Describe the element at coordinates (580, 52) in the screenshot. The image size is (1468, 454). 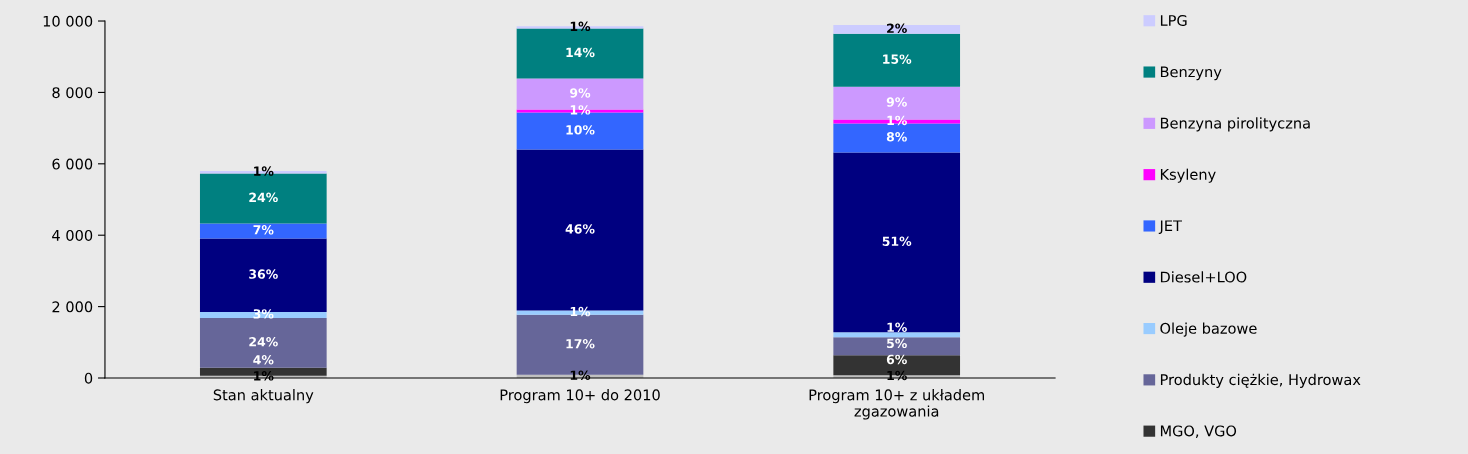
I see `annotation: 14%` at that location.